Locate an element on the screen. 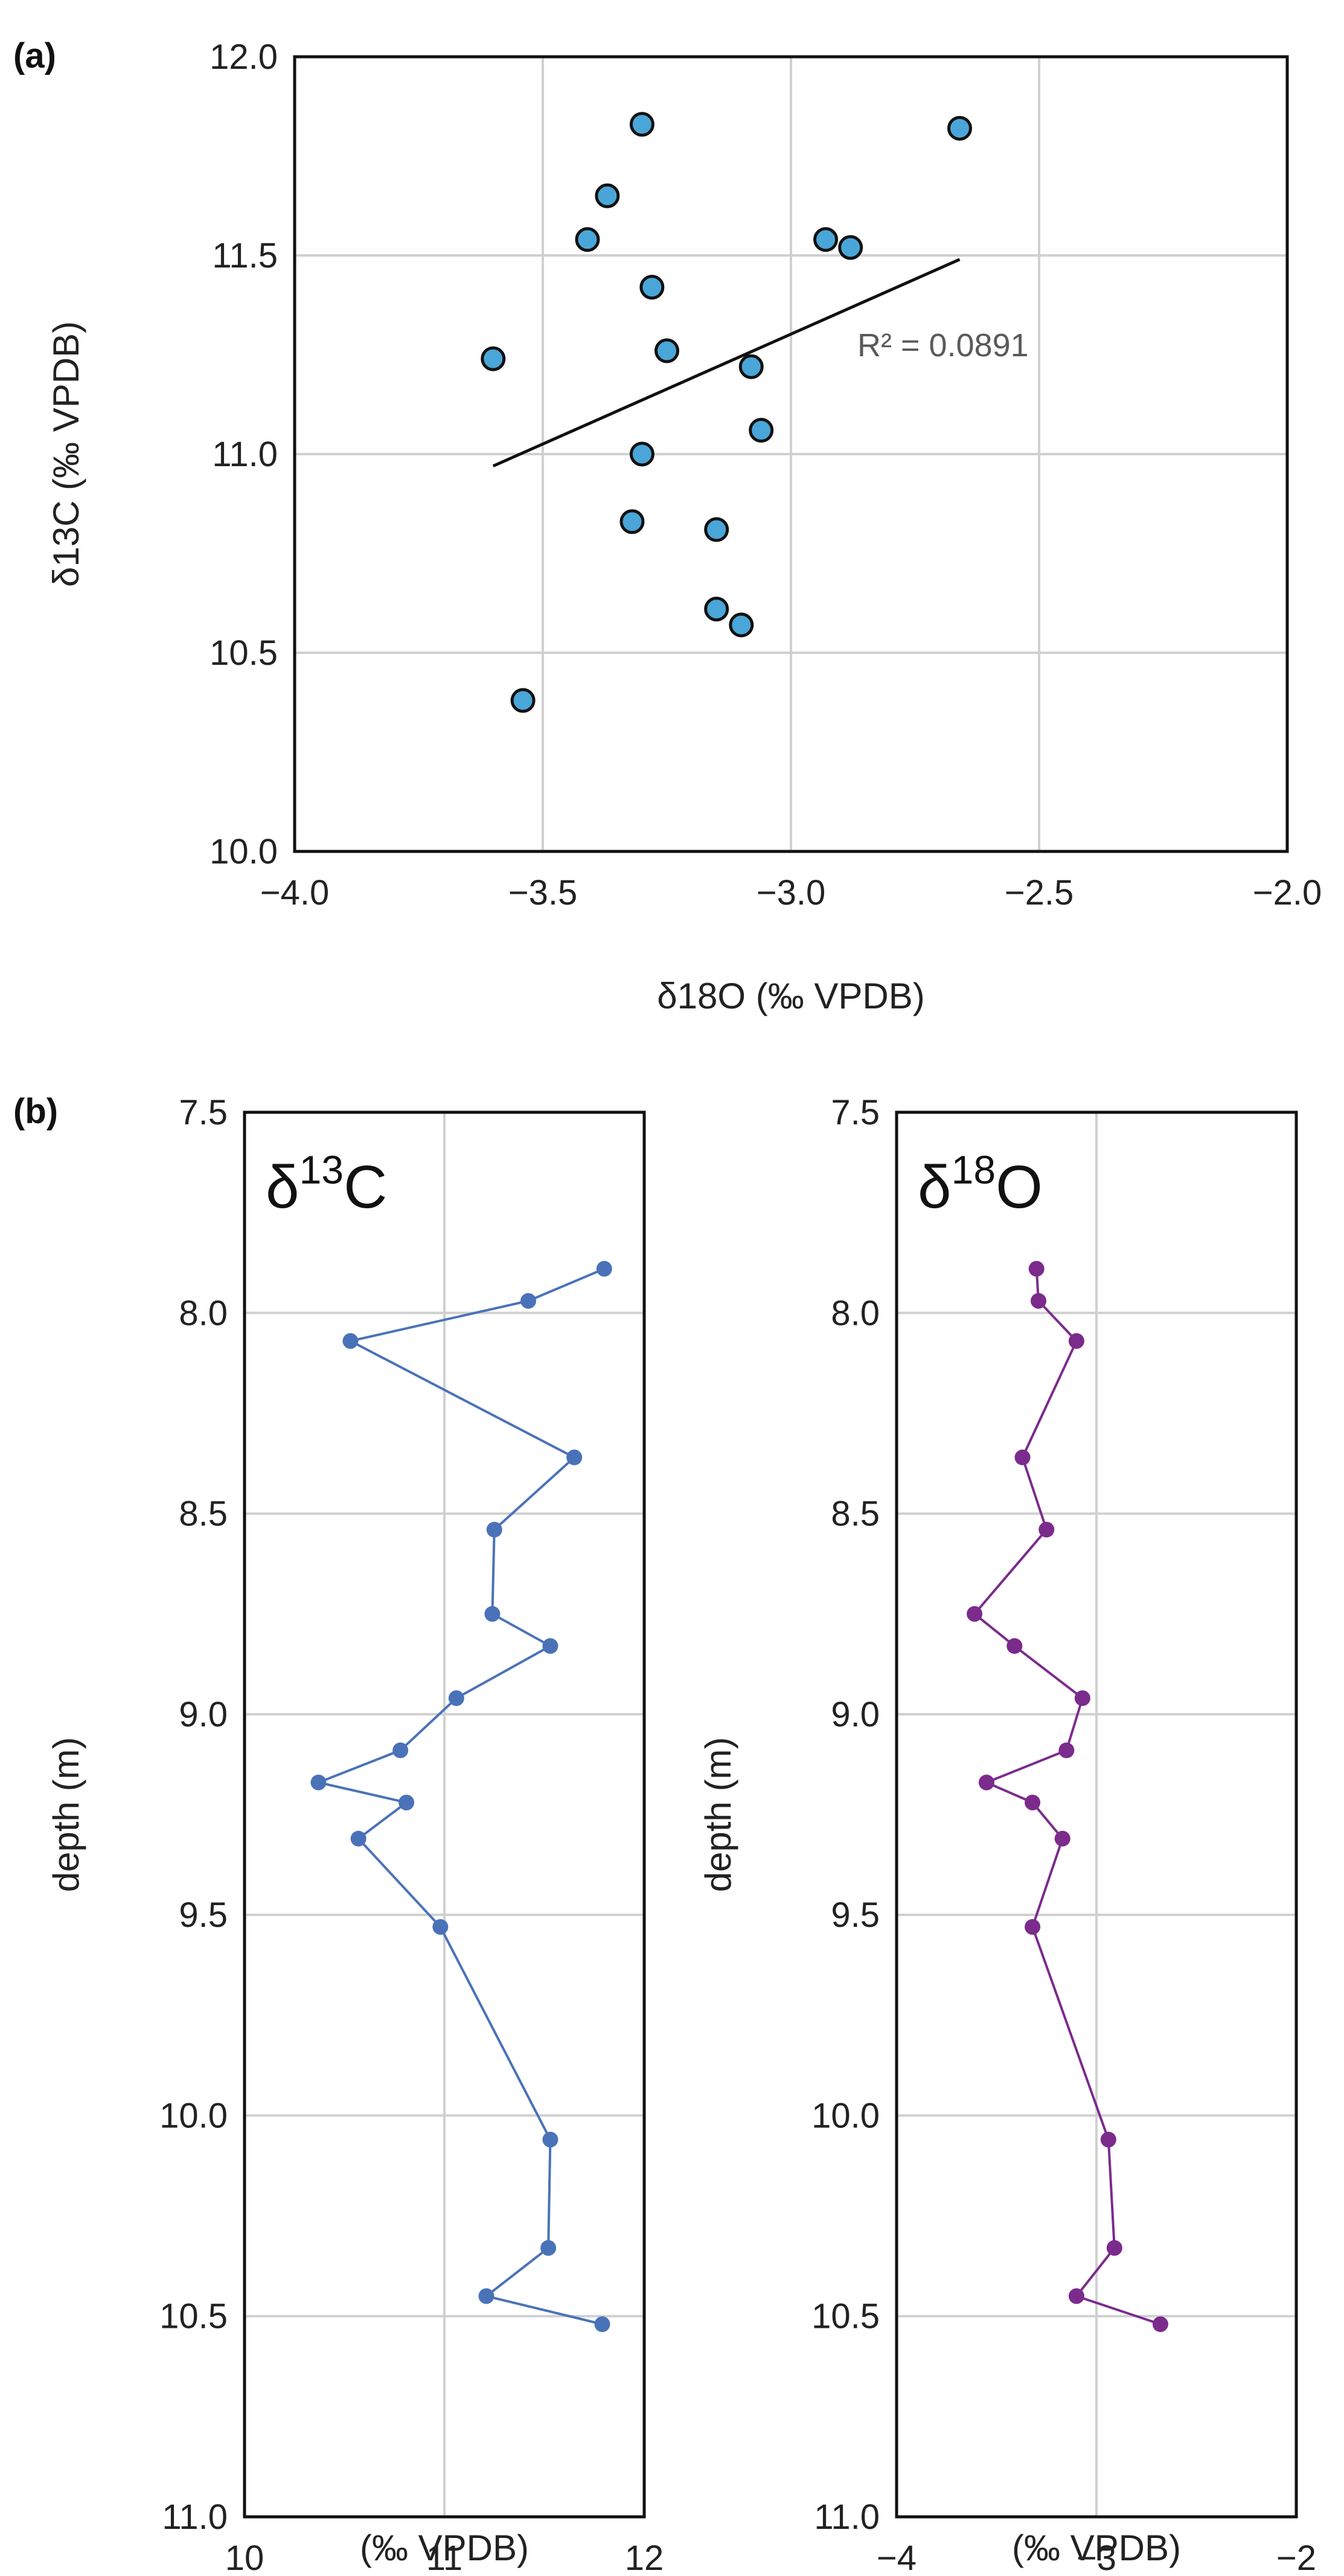 This screenshot has width=1344, height=2576. b2-y-tick-label: 11.0 is located at coordinates (847, 2517).